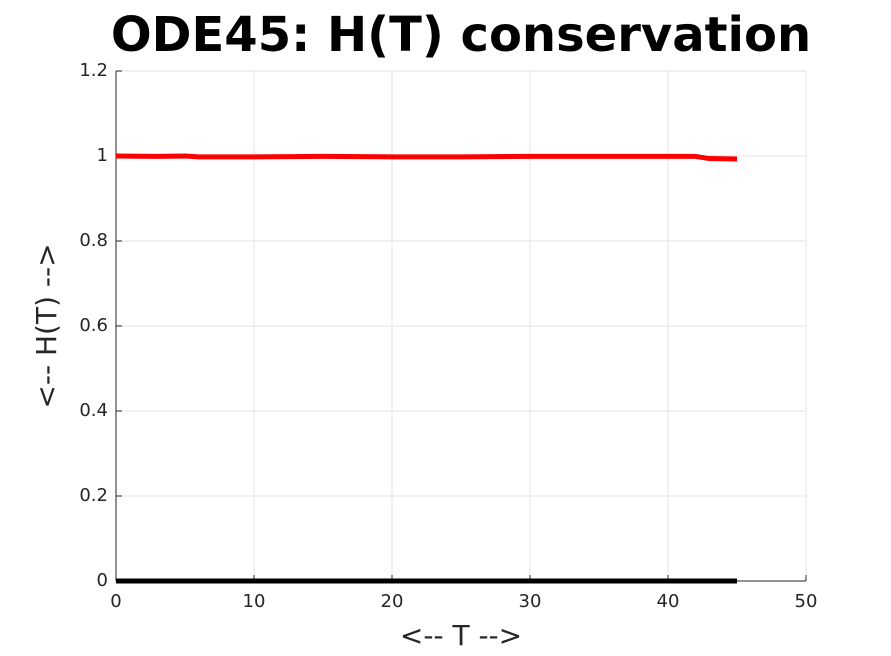  I want to click on x-tick-label: 20, so click(392, 601).